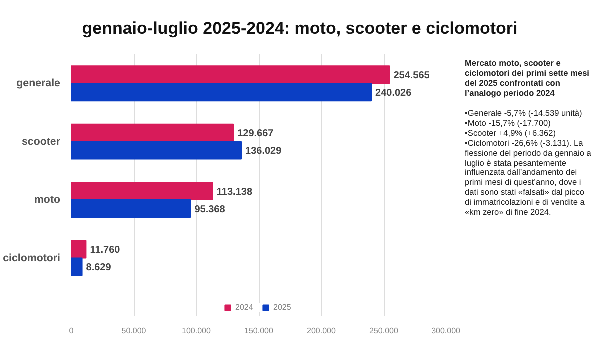 The height and width of the screenshot is (338, 602). I want to click on text: •Moto -15,7% (-17.700), so click(508, 123).